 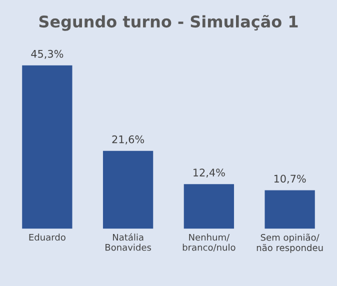 I want to click on x-tick-label: Nenhum/ branco/nulo, so click(x=209, y=243).